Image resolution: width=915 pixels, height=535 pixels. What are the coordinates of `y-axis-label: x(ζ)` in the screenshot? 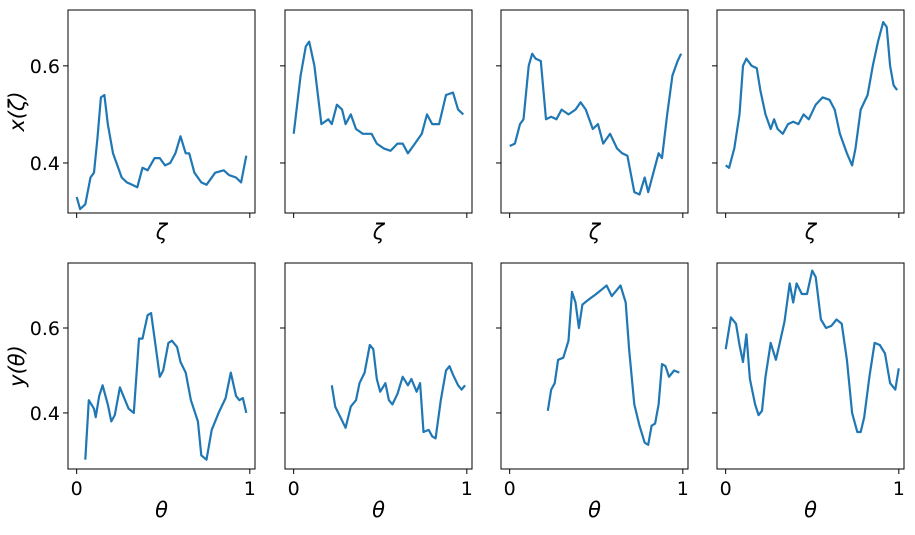 It's located at (17, 111).